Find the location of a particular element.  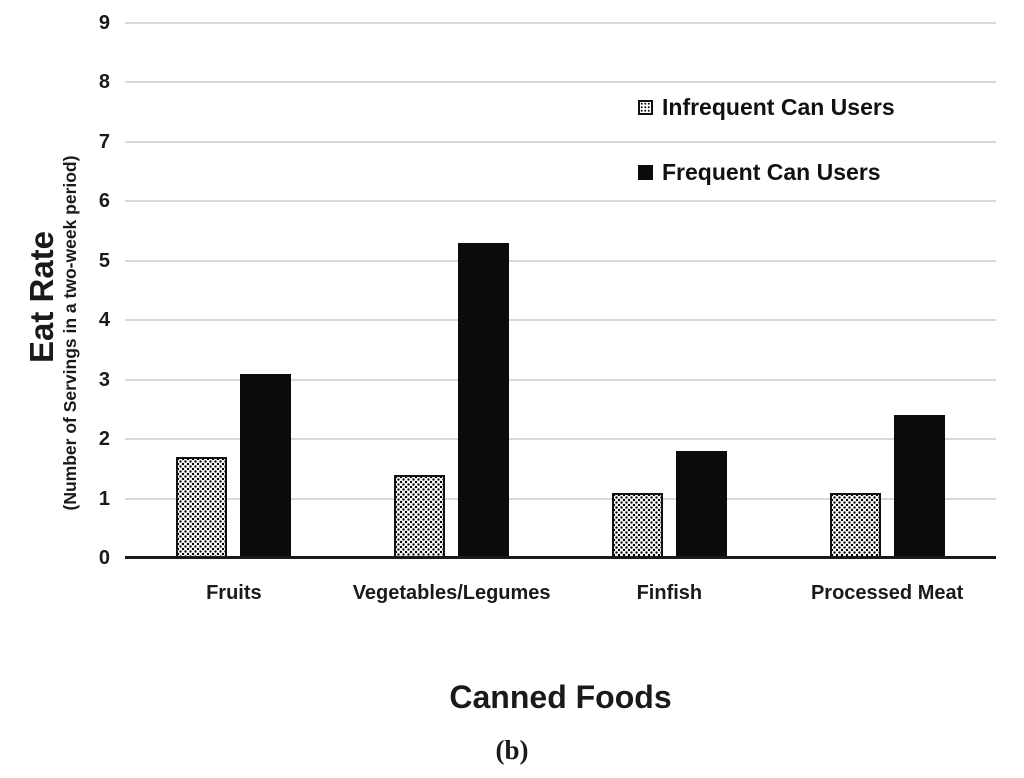

legend-entry-frequent: Frequent Can Users is located at coordinates (766, 172).